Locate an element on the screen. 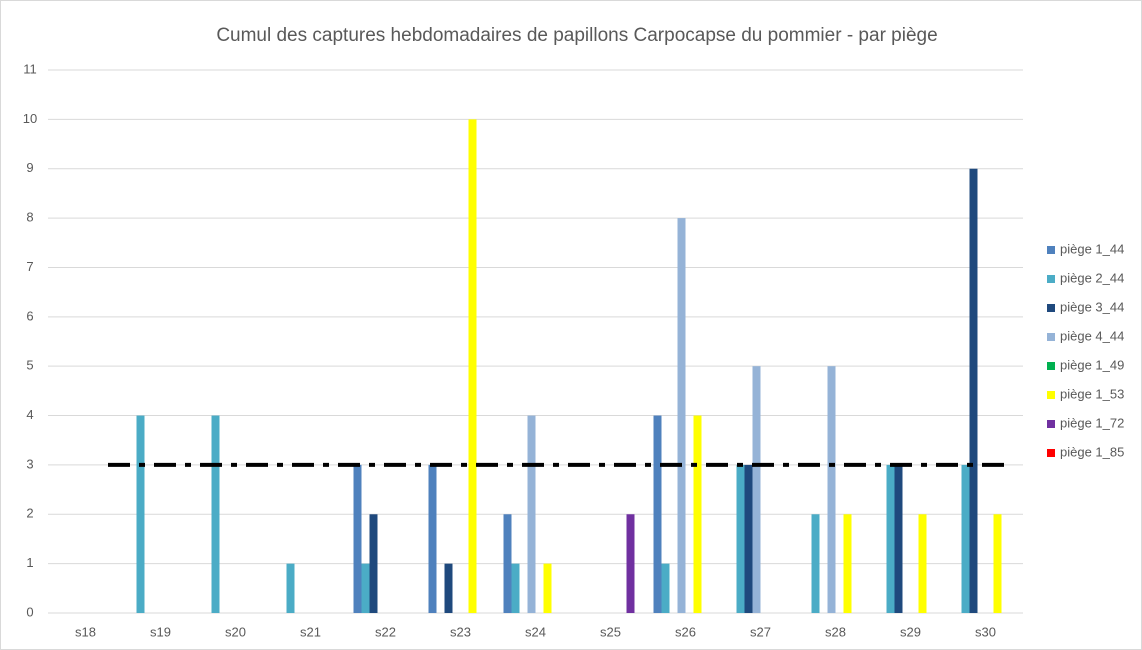 The height and width of the screenshot is (650, 1142). y-tick-label: 9 is located at coordinates (29, 167).